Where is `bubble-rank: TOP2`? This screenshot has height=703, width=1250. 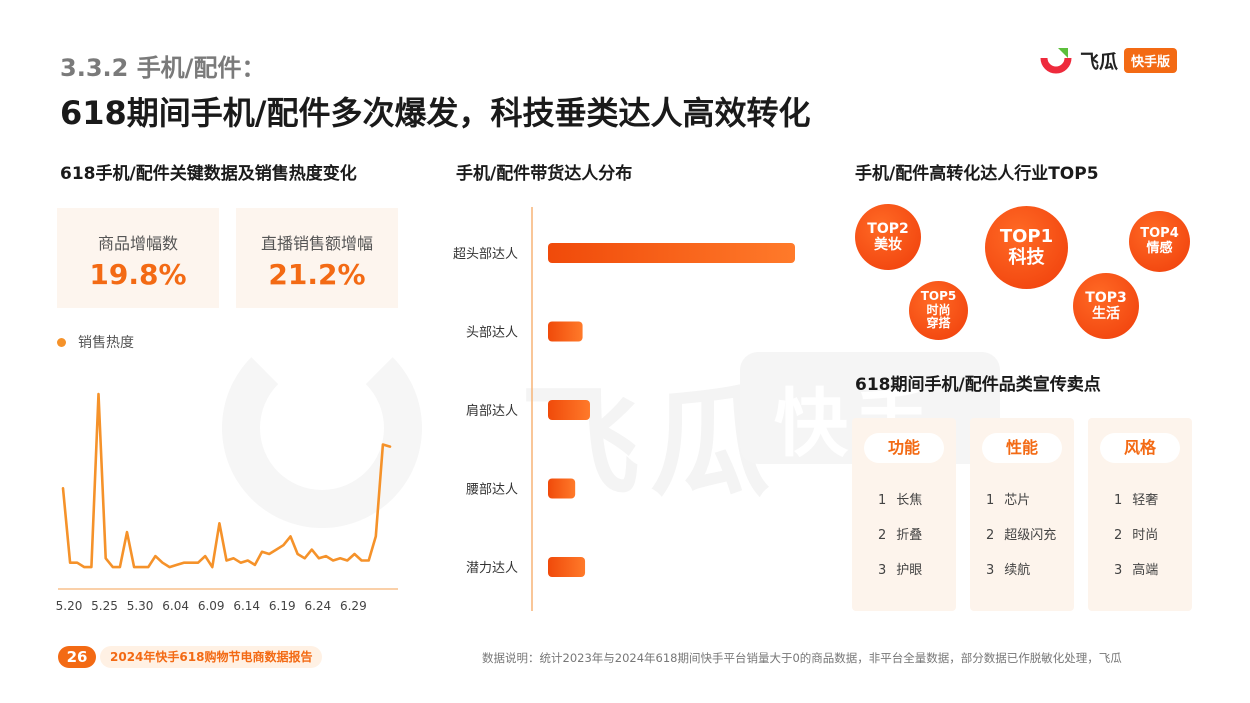
bubble-rank: TOP2 is located at coordinates (888, 228).